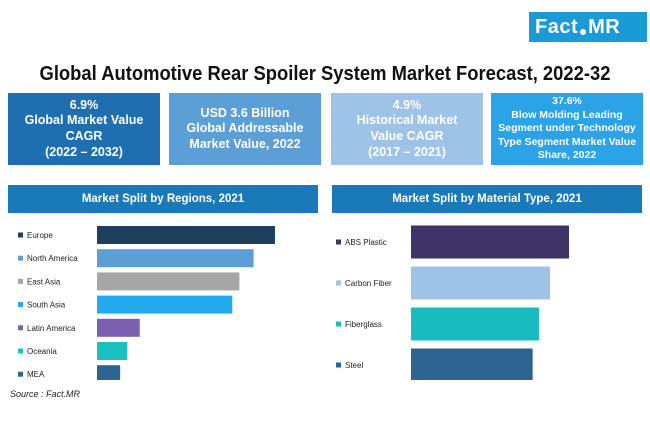 Image resolution: width=650 pixels, height=443 pixels. What do you see at coordinates (583, 32) in the screenshot?
I see `logo-dot` at bounding box center [583, 32].